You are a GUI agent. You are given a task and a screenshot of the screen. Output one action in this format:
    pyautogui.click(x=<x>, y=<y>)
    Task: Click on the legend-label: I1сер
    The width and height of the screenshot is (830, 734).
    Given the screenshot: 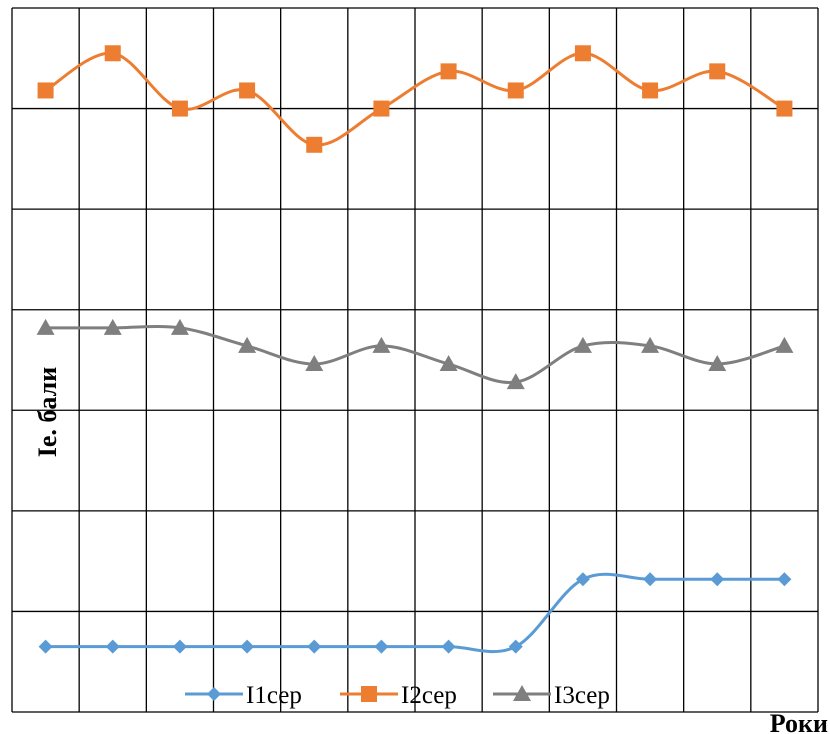 What is the action you would take?
    pyautogui.click(x=274, y=695)
    